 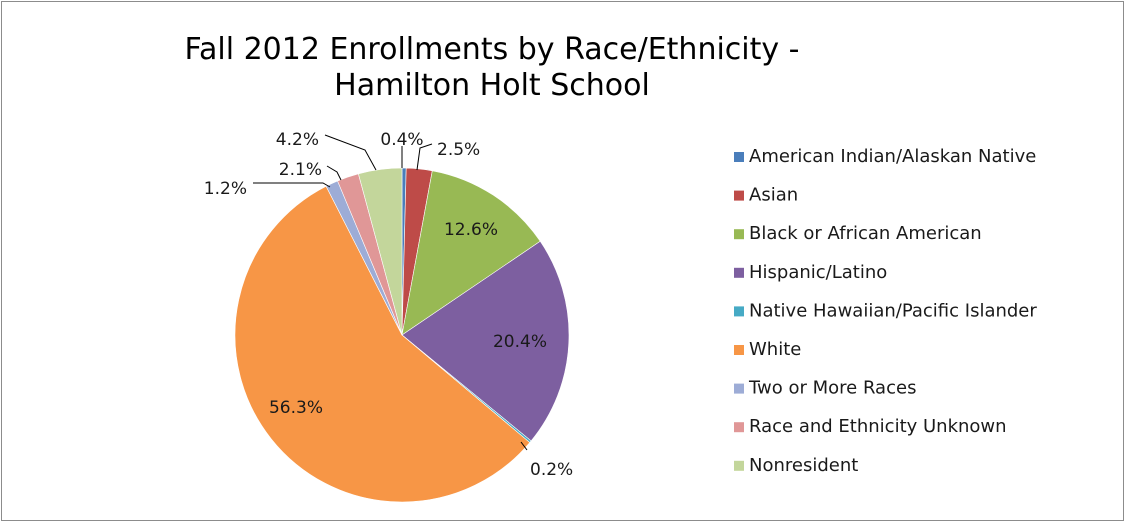 I want to click on data-label-native-hawaiian-pacific-islander: 0.2%, so click(x=551, y=470).